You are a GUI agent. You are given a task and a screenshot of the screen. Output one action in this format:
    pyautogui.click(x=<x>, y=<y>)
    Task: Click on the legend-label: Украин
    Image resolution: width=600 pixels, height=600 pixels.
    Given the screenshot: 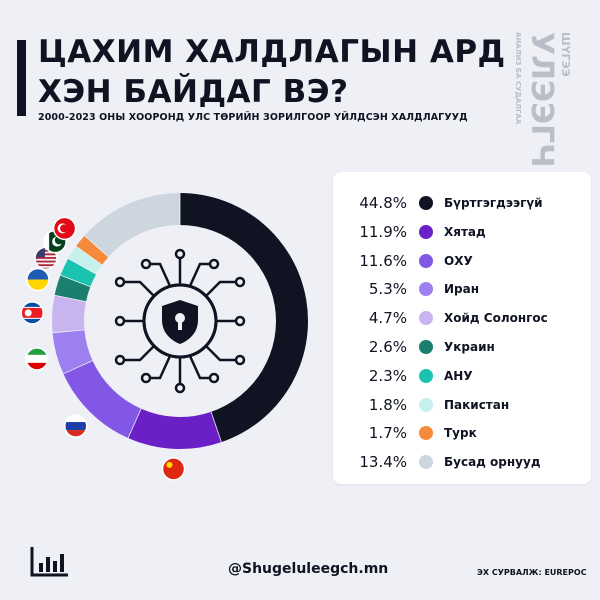 What is the action you would take?
    pyautogui.click(x=469, y=347)
    